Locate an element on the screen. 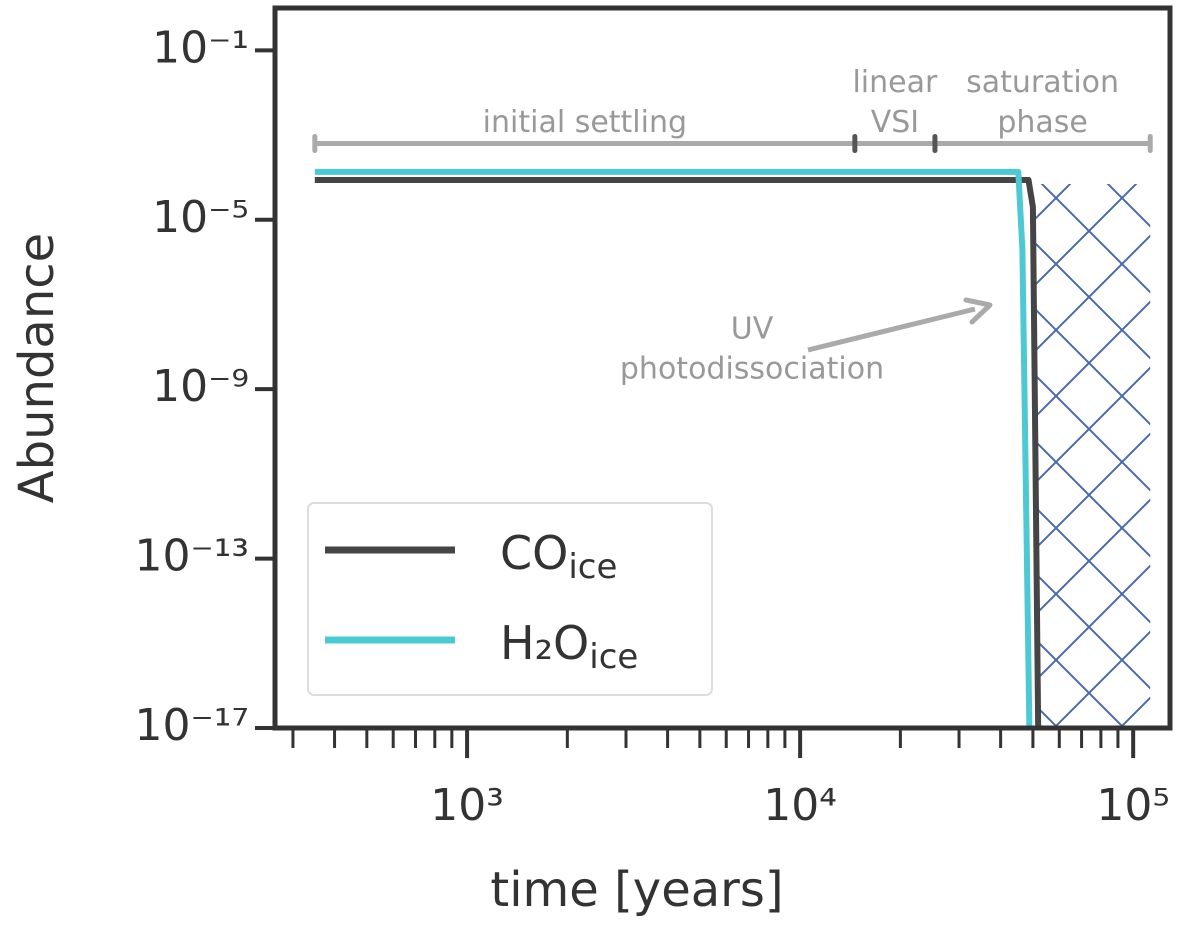 The width and height of the screenshot is (1200, 938). annotation-arrowhead is located at coordinates (978, 311).